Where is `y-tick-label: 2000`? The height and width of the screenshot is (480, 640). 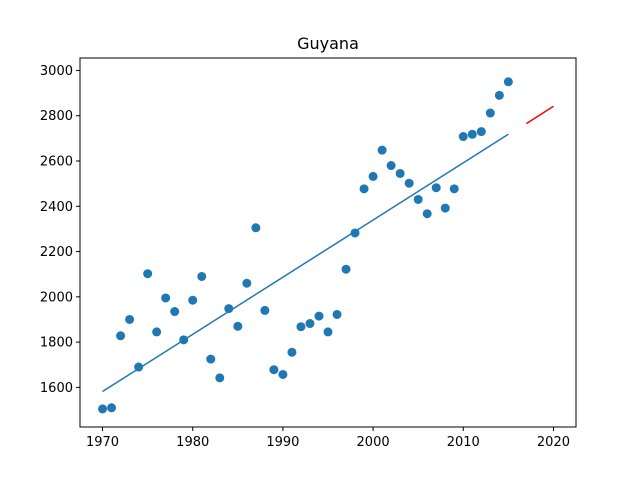
y-tick-label: 2000 is located at coordinates (56, 297).